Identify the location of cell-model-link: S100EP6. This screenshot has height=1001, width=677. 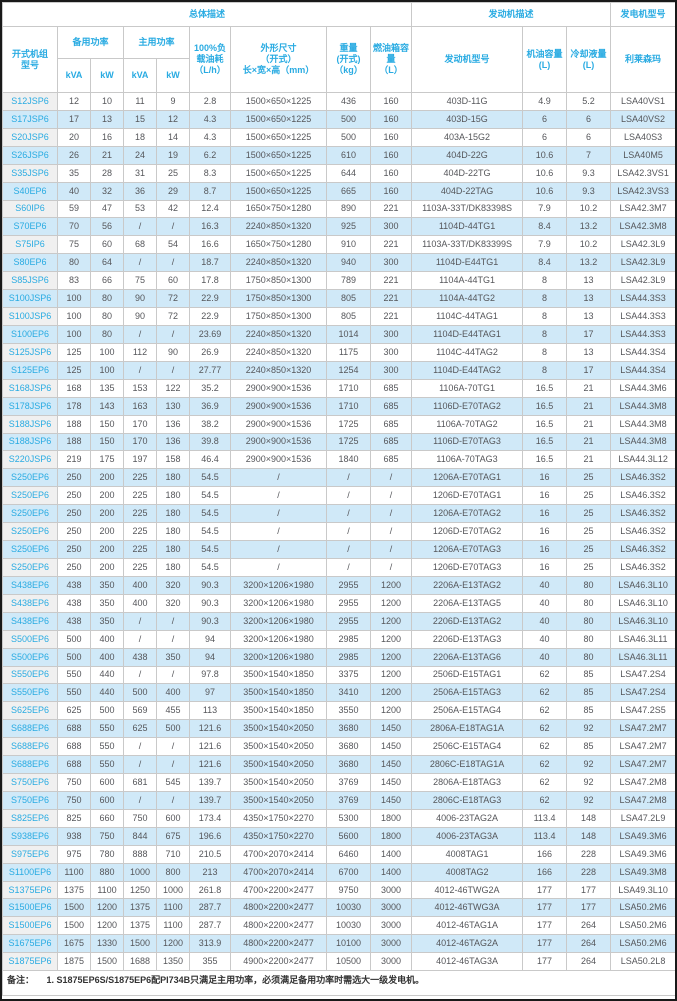
(30, 334).